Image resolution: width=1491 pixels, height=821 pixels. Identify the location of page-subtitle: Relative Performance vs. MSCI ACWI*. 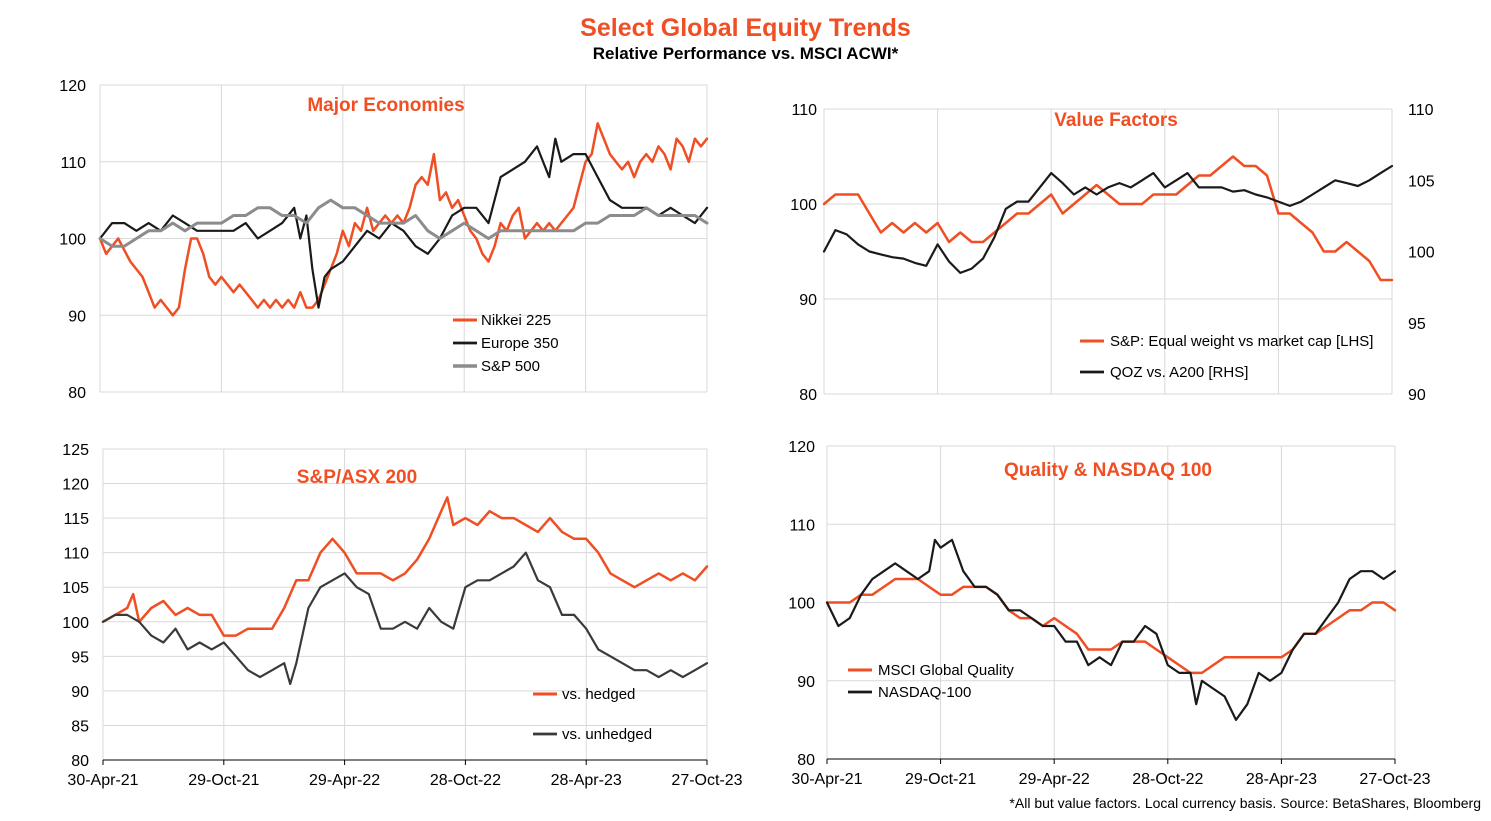
(745, 53).